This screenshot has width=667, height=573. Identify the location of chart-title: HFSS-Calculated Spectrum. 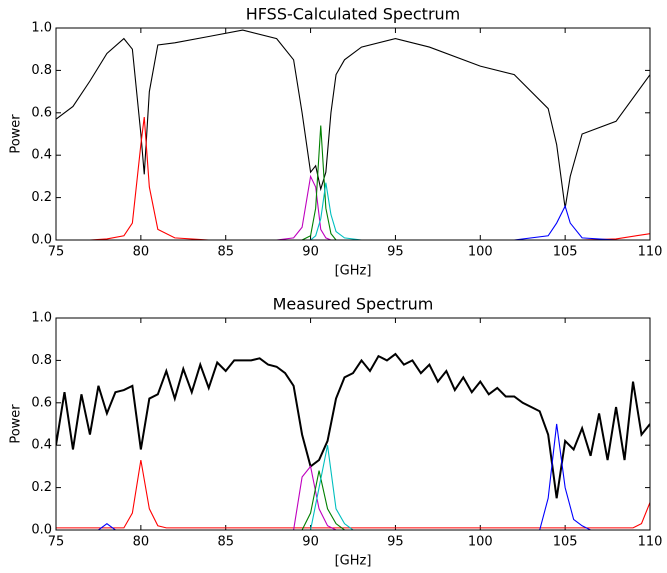
(353, 14).